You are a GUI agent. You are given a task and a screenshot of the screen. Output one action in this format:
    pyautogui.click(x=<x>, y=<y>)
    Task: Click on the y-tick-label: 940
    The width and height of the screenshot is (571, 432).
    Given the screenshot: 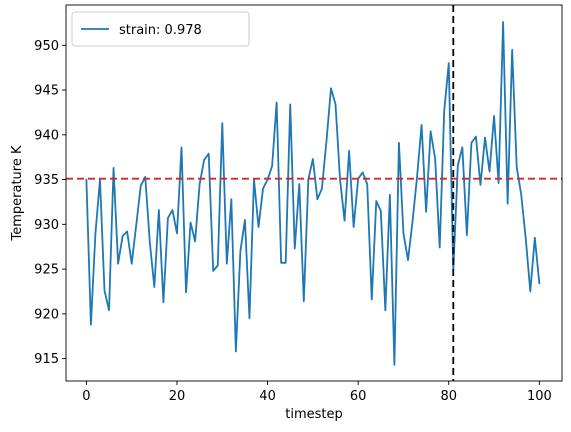 What is the action you would take?
    pyautogui.click(x=46, y=135)
    